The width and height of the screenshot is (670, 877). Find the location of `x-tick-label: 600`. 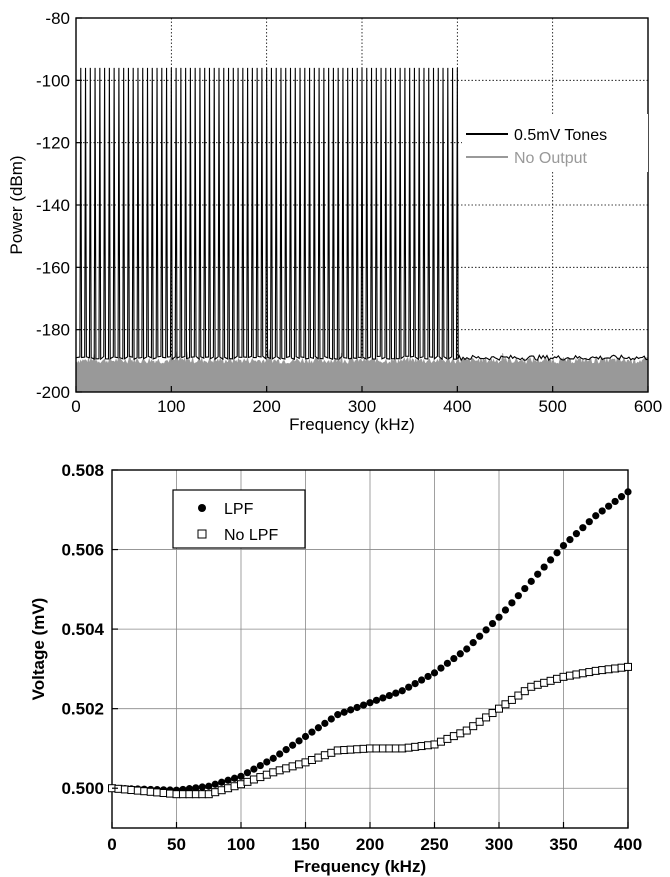

x-tick-label: 600 is located at coordinates (648, 406).